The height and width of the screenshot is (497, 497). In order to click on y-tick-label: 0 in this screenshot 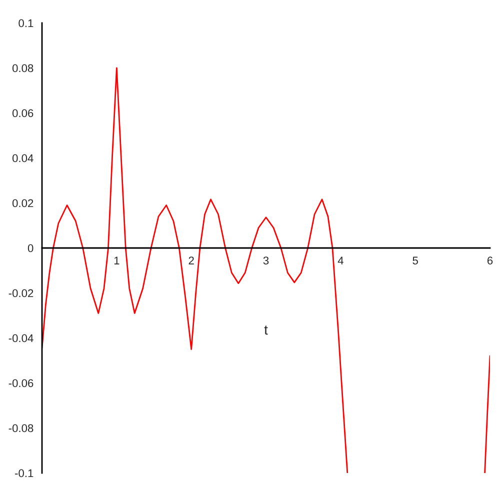, I will do `click(31, 248)`.